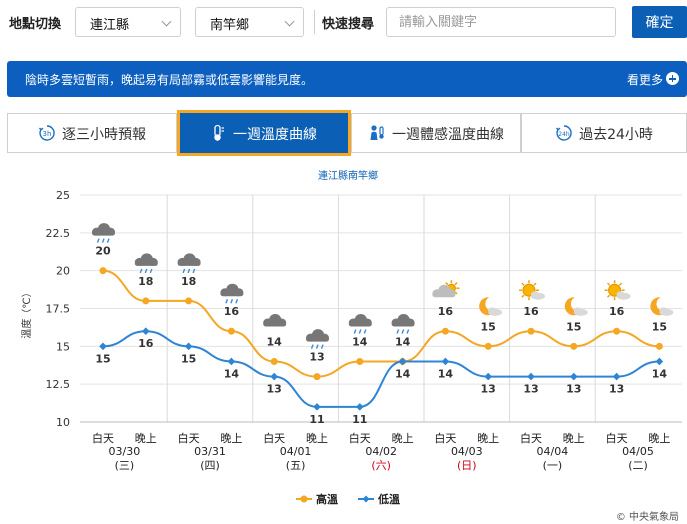  I want to click on credit-text: © 中央氣象局, so click(647, 517).